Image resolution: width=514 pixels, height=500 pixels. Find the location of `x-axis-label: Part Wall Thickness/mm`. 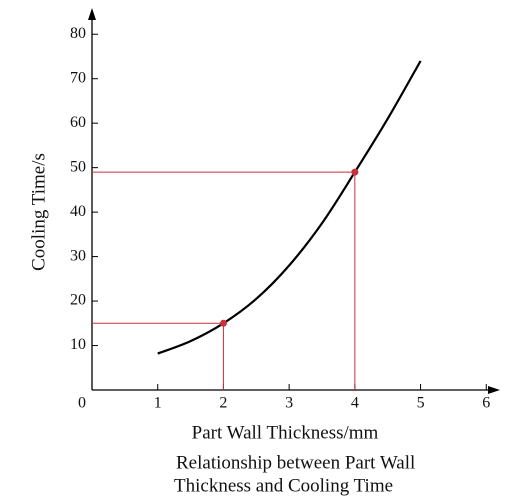

x-axis-label: Part Wall Thickness/mm is located at coordinates (285, 432).